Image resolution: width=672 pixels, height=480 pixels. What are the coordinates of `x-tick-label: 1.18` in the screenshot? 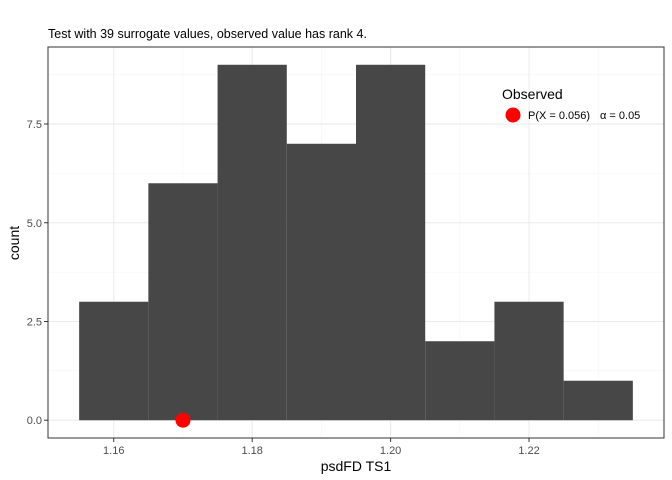 It's located at (251, 451).